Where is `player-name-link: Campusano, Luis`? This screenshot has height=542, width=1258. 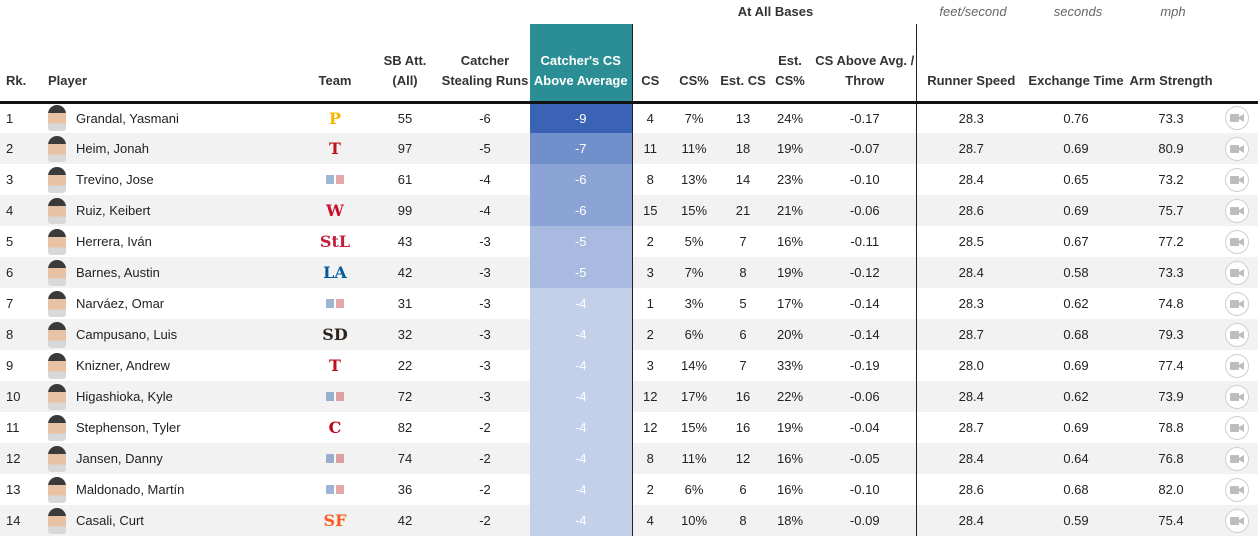
player-name-link: Campusano, Luis is located at coordinates (127, 334).